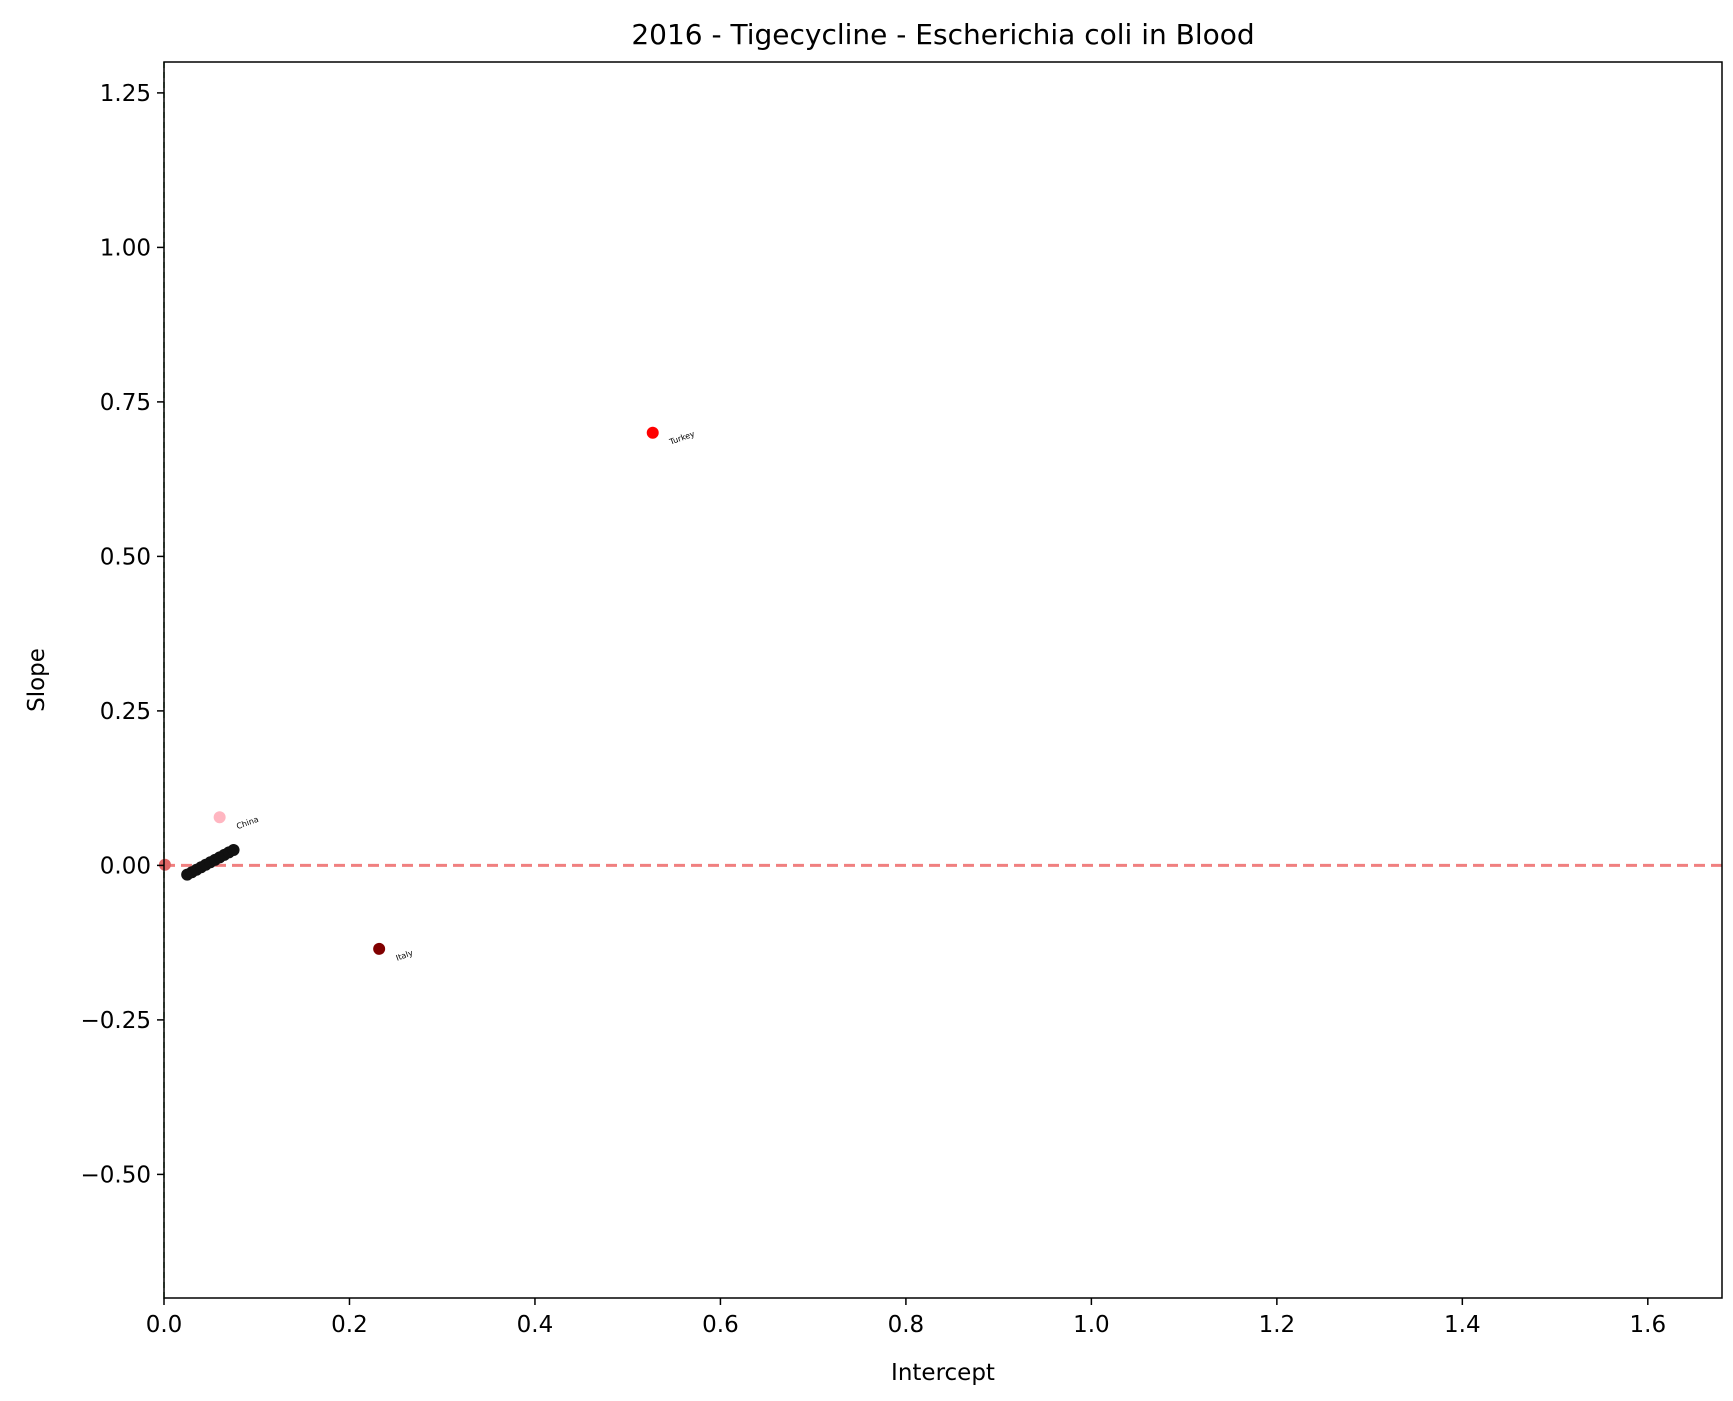  What do you see at coordinates (943, 1373) in the screenshot?
I see `x-axis-label: Intercept` at bounding box center [943, 1373].